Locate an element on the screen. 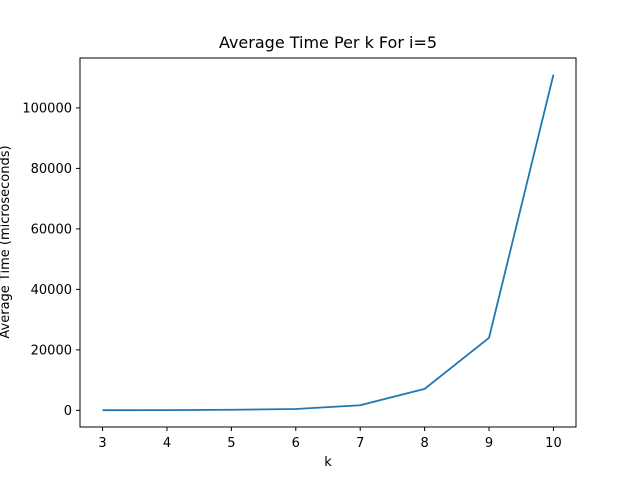 This screenshot has width=640, height=480. x-tick-label: 3 is located at coordinates (102, 443).